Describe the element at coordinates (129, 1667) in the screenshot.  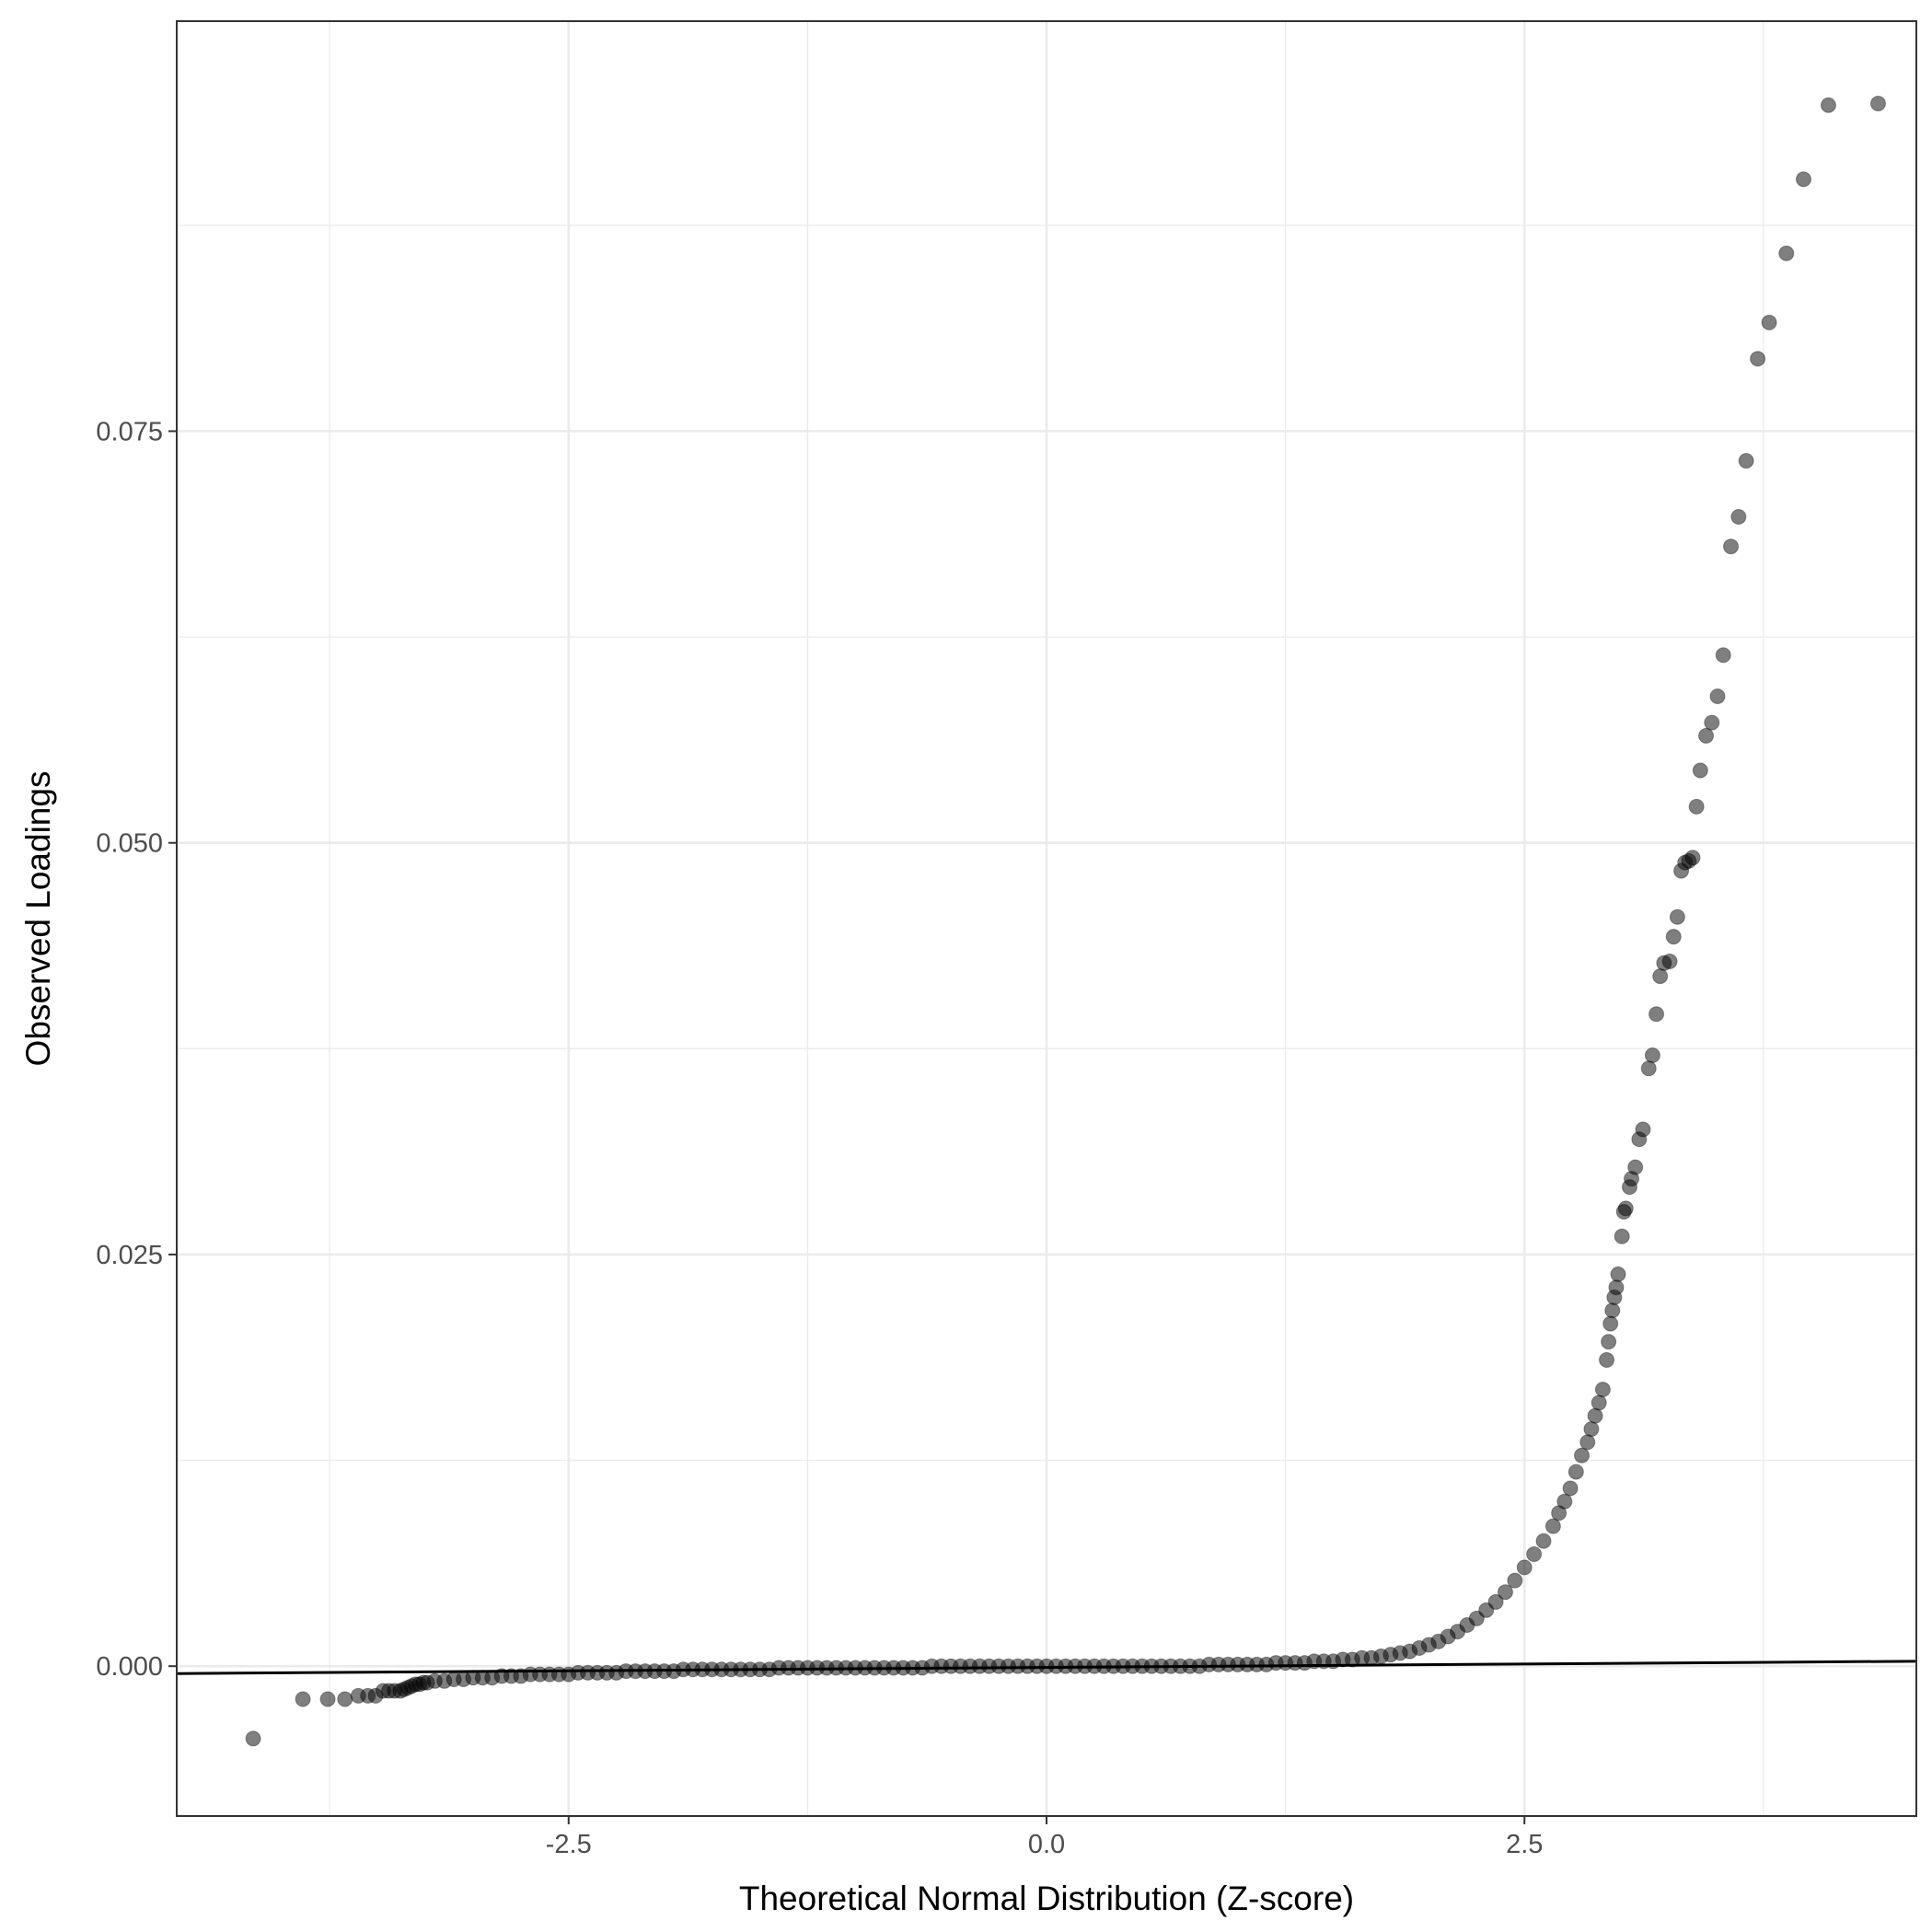
I see `y-tick-label: 0.000` at that location.